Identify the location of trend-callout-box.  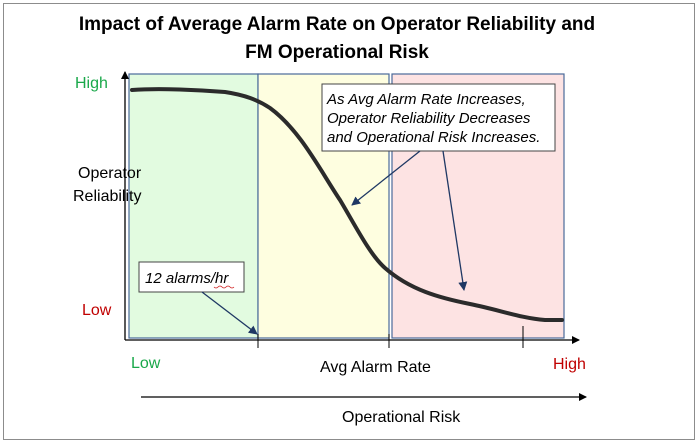
(438, 117).